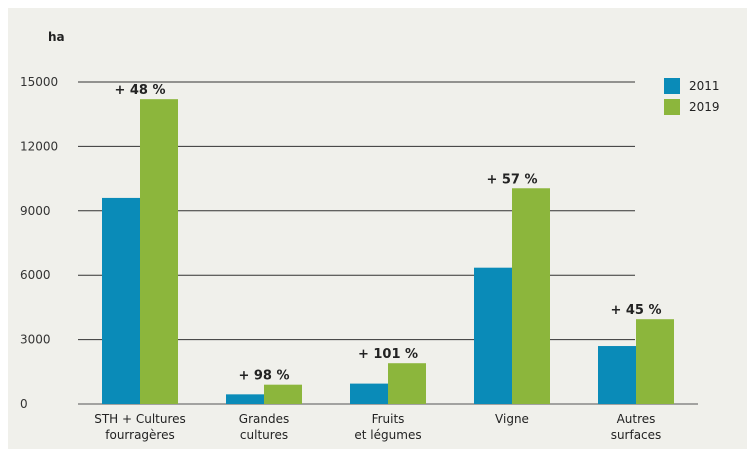 The image size is (755, 457). What do you see at coordinates (512, 419) in the screenshot?
I see `category-label: Vigne` at bounding box center [512, 419].